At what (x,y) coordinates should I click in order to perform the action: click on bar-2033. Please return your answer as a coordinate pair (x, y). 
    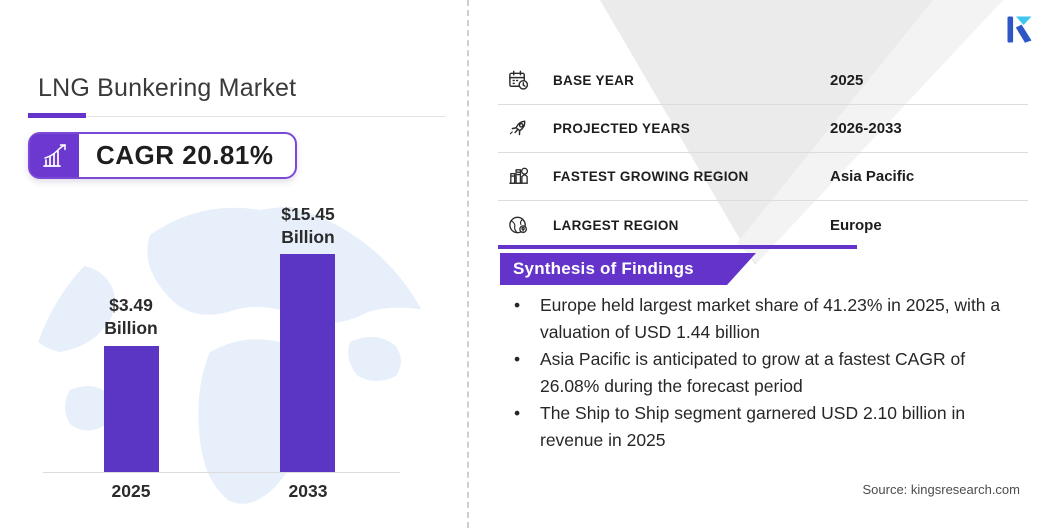
    Looking at the image, I should click on (307, 363).